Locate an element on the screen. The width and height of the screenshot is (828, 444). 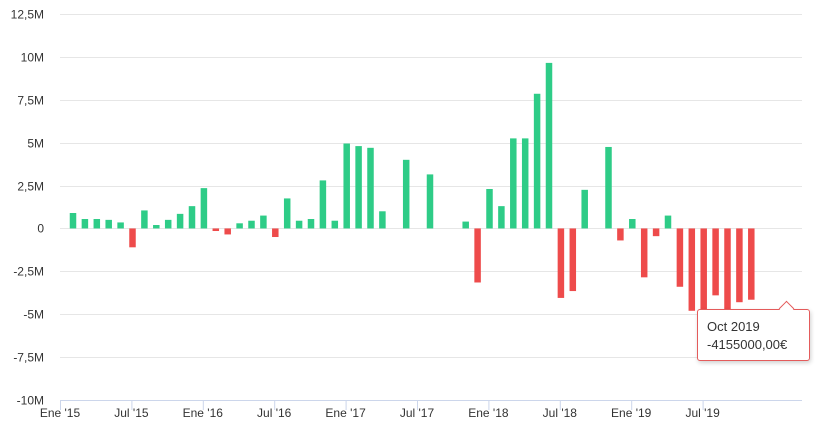
x-tick-label: Jul '16 is located at coordinates (274, 413).